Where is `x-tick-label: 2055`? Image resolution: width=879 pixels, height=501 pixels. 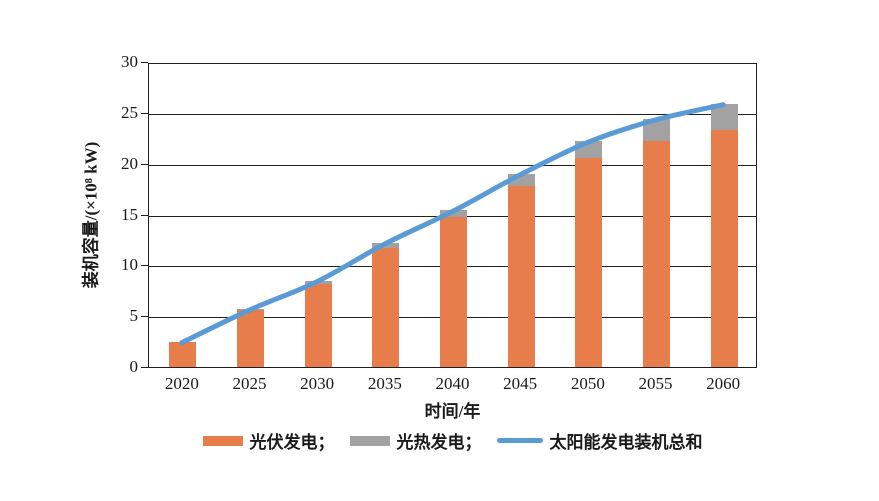
x-tick-label: 2055 is located at coordinates (655, 383).